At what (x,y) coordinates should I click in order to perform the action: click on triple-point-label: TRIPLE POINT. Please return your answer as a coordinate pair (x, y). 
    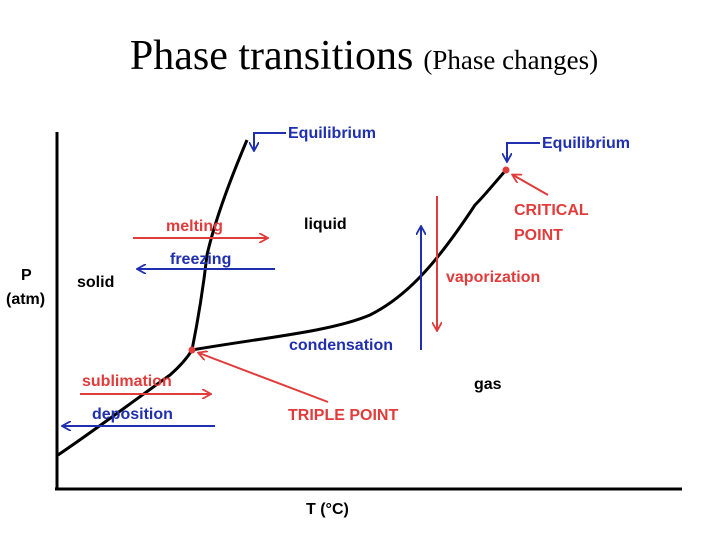
    Looking at the image, I should click on (343, 415).